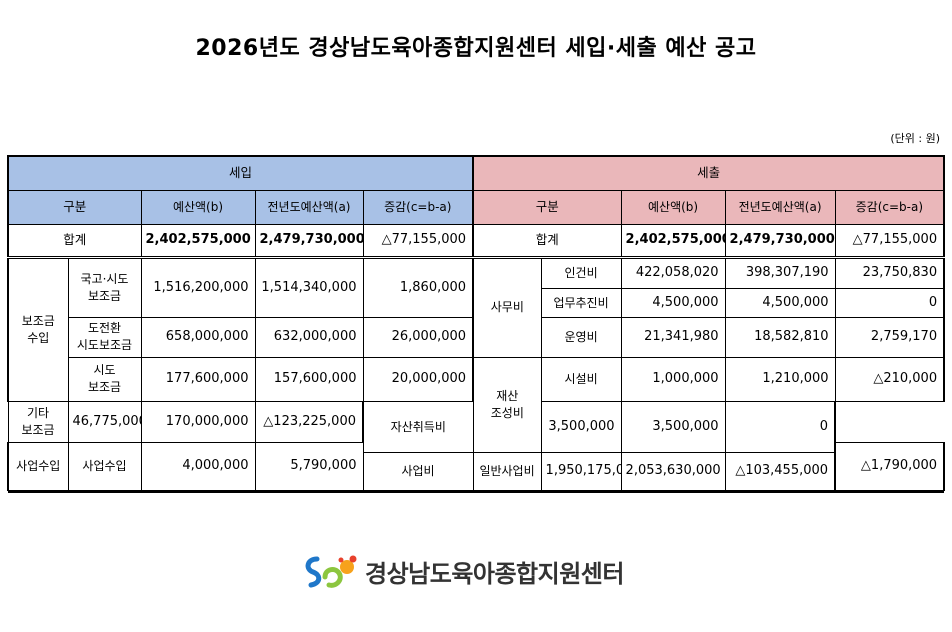 Image resolution: width=952 pixels, height=632 pixels. Describe the element at coordinates (418, 337) in the screenshot. I see `revenue-item-diff: 26,000,000` at that location.